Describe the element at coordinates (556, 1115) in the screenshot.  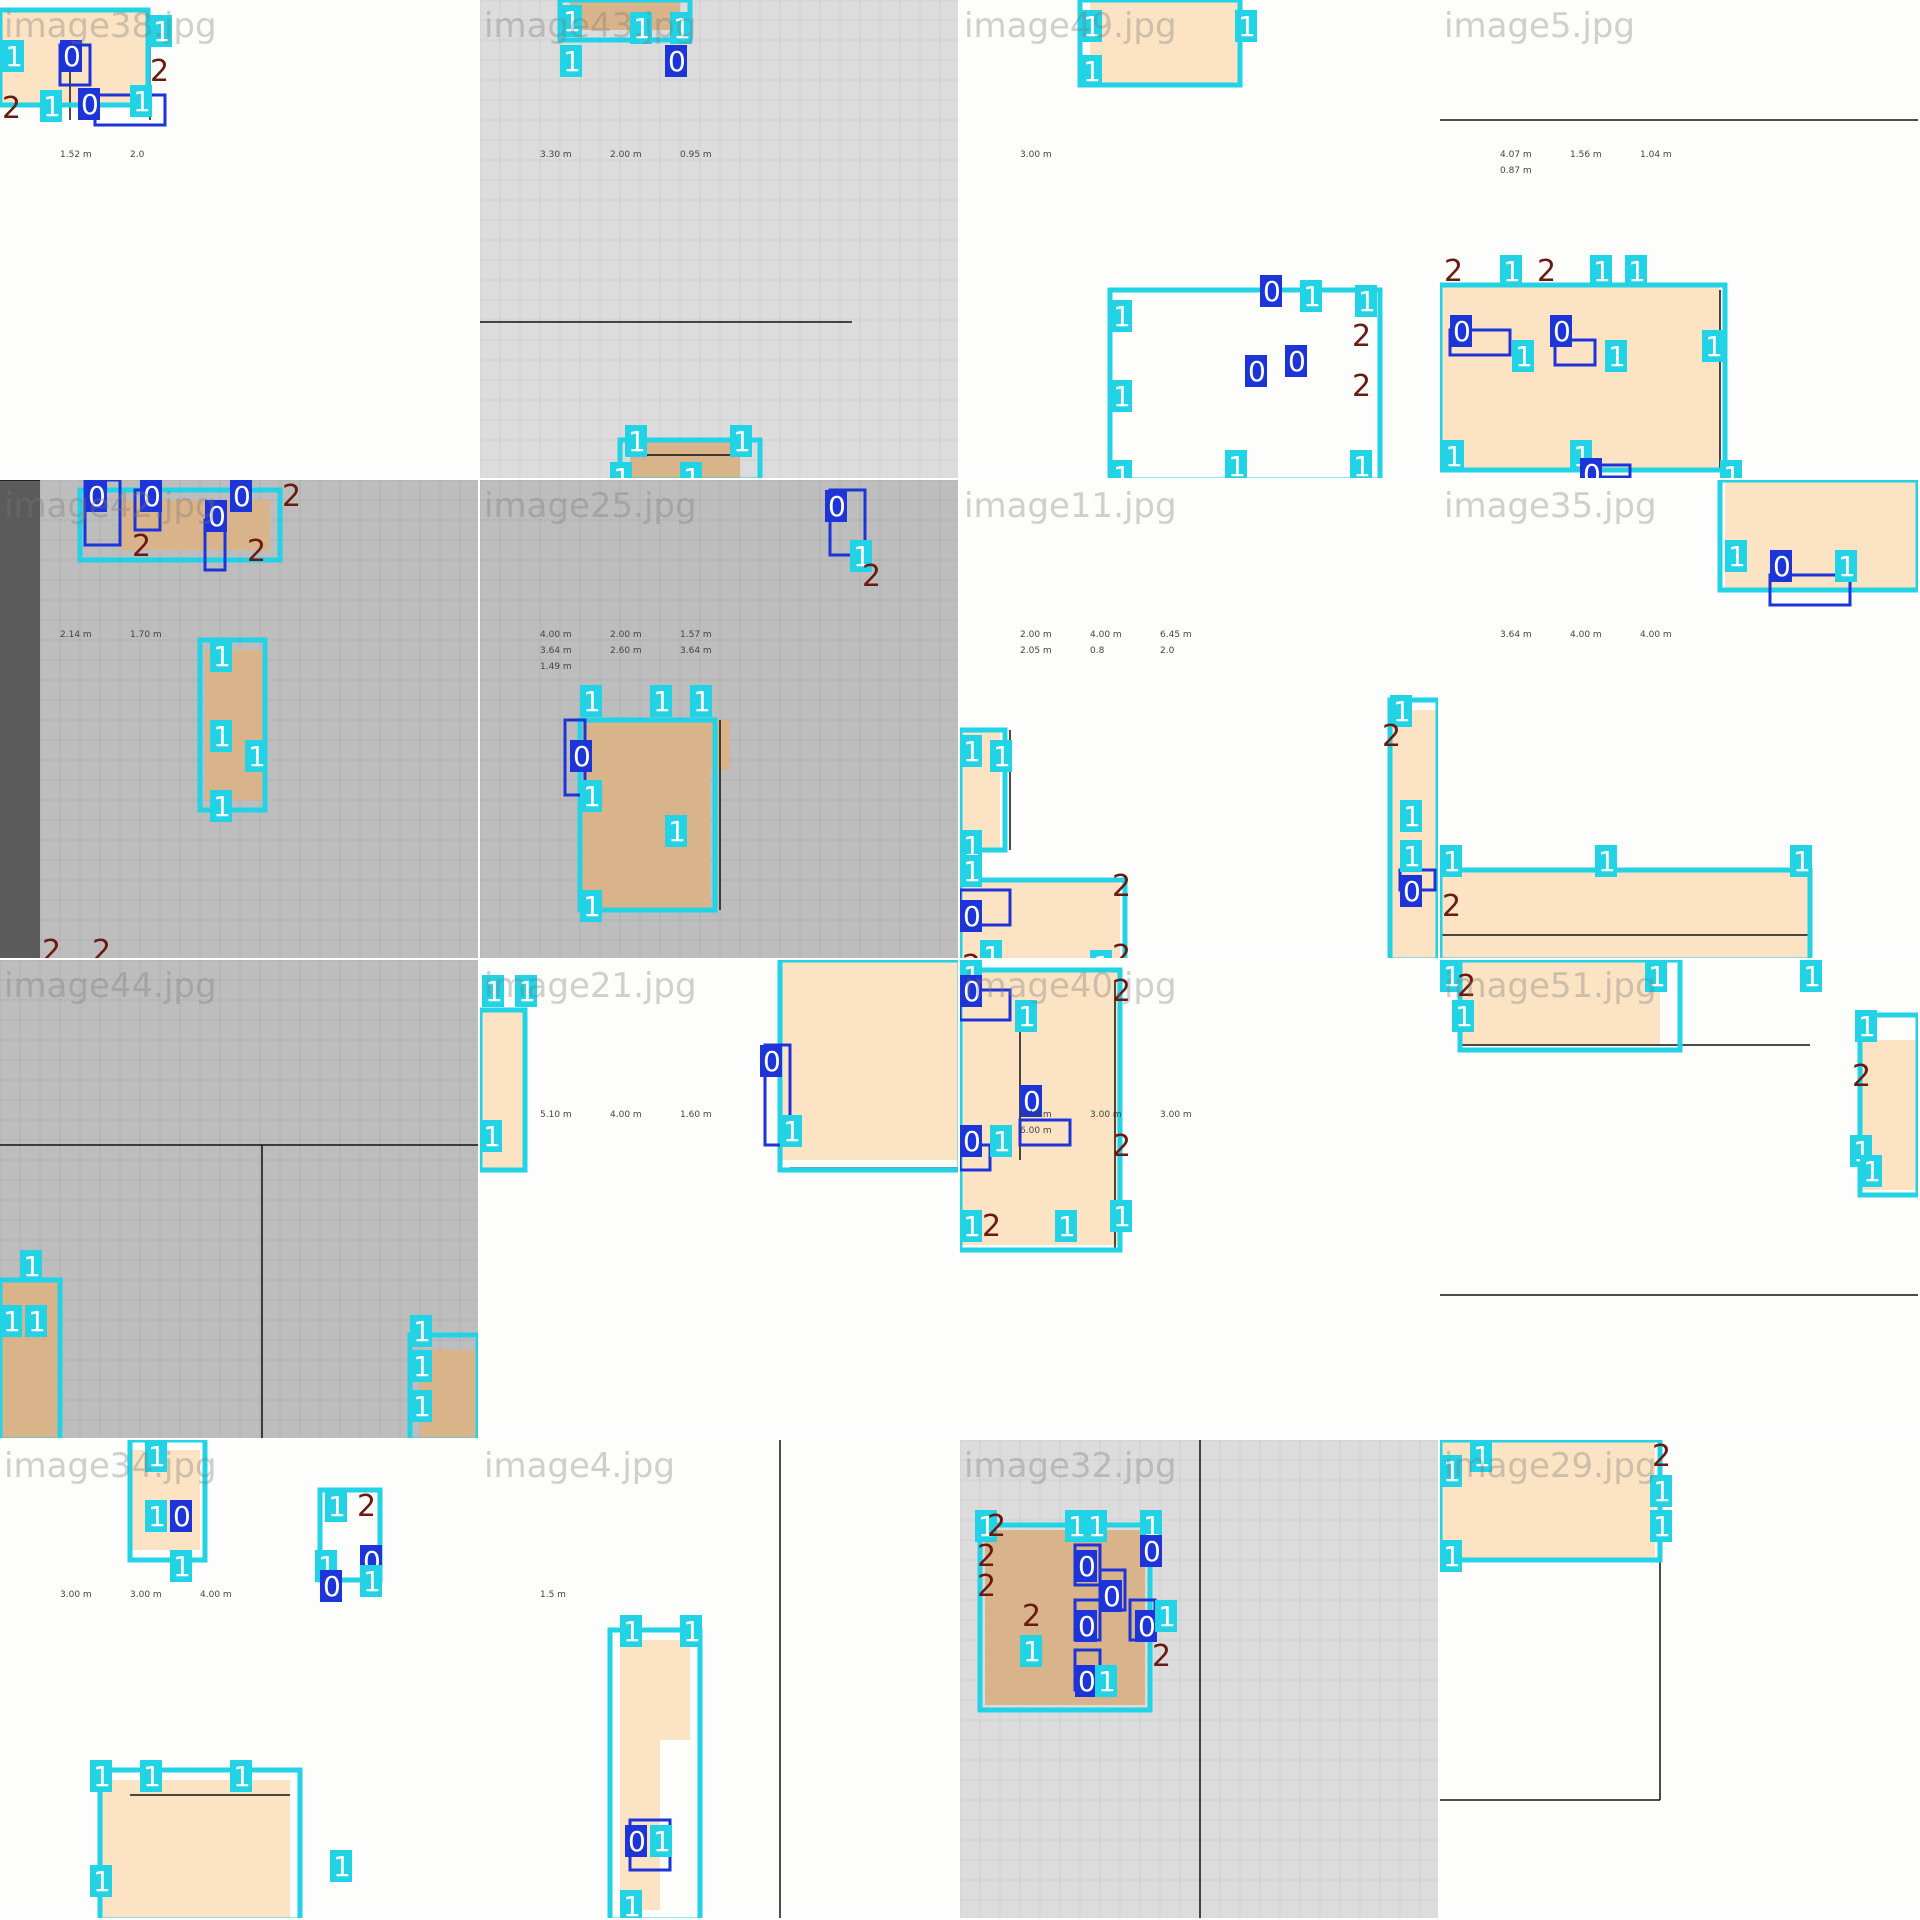
I see `dimension-label: 5.10 m` at that location.